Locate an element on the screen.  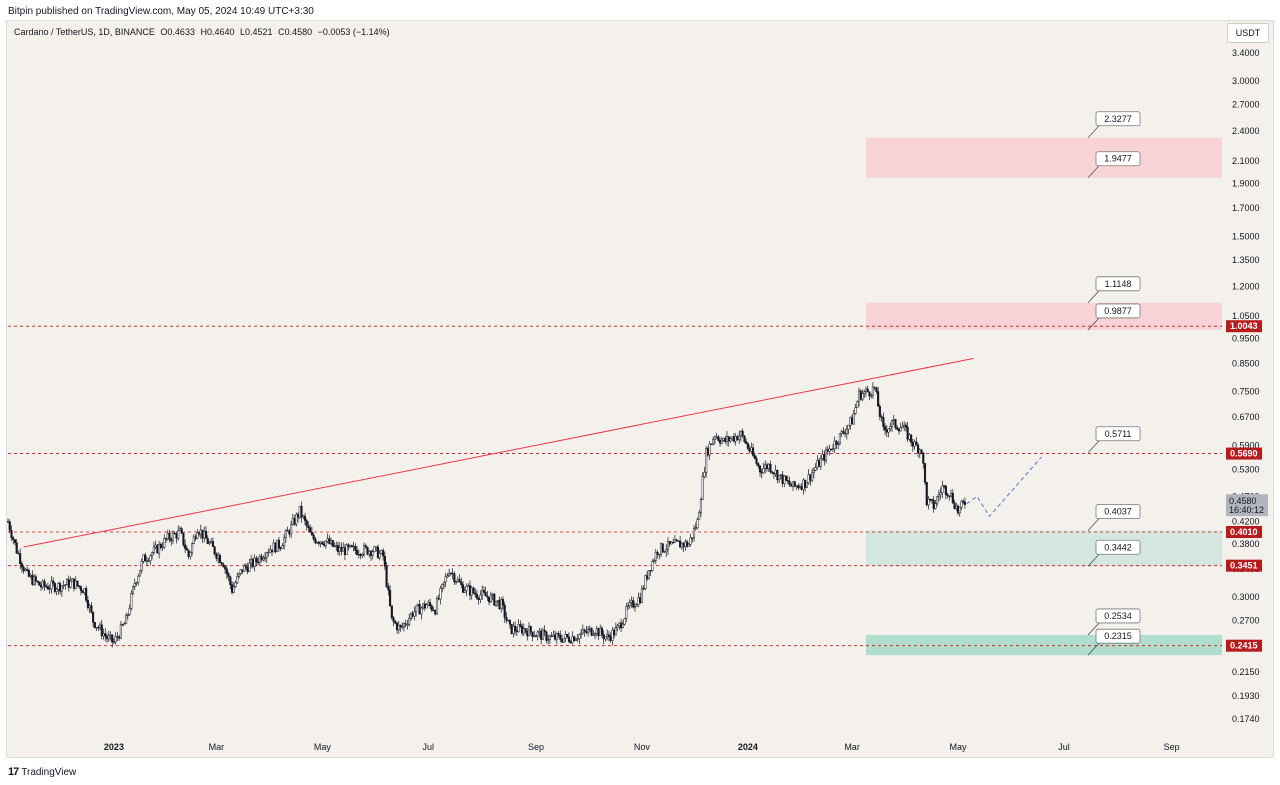
symbol-name: Cardano / TetherUS, 1D, BINANCE is located at coordinates (84, 32).